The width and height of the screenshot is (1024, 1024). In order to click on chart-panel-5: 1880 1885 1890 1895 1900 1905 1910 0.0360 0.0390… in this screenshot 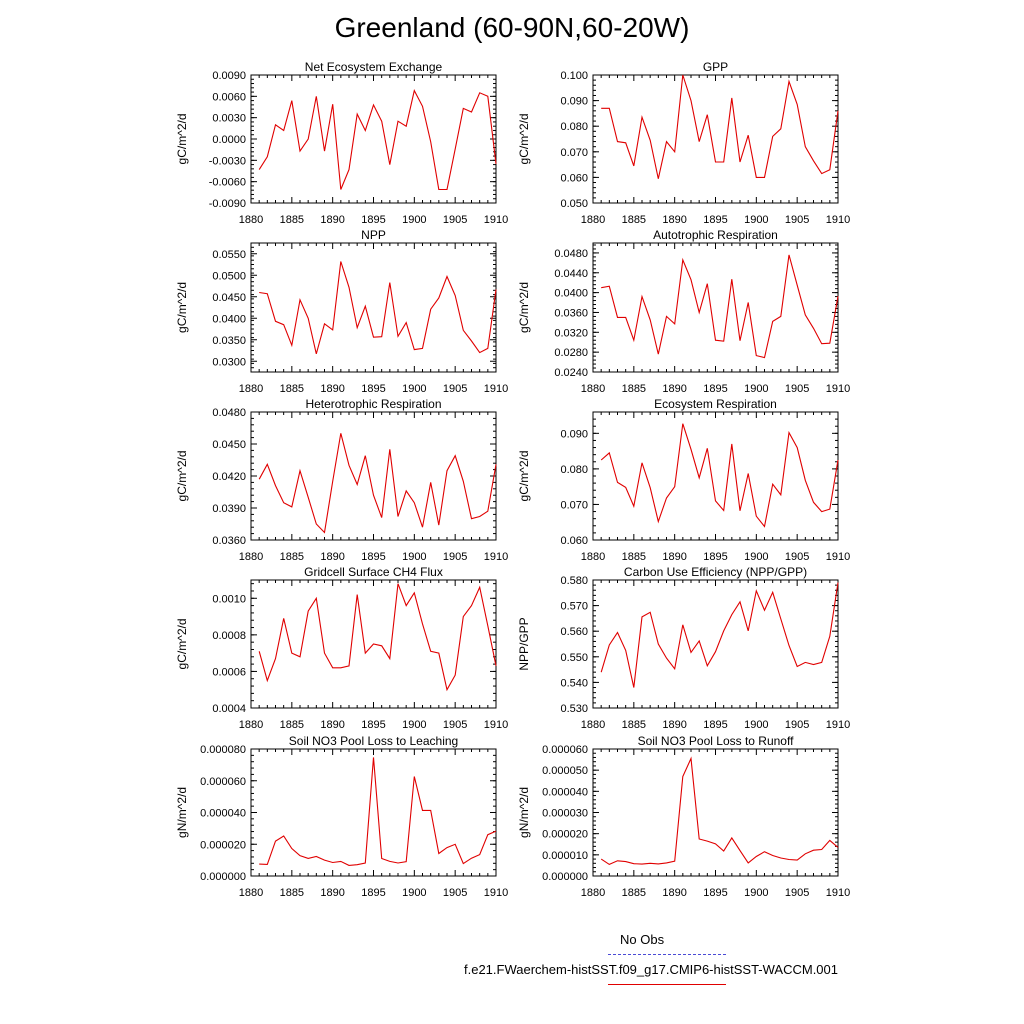, I will do `click(341, 480)`.